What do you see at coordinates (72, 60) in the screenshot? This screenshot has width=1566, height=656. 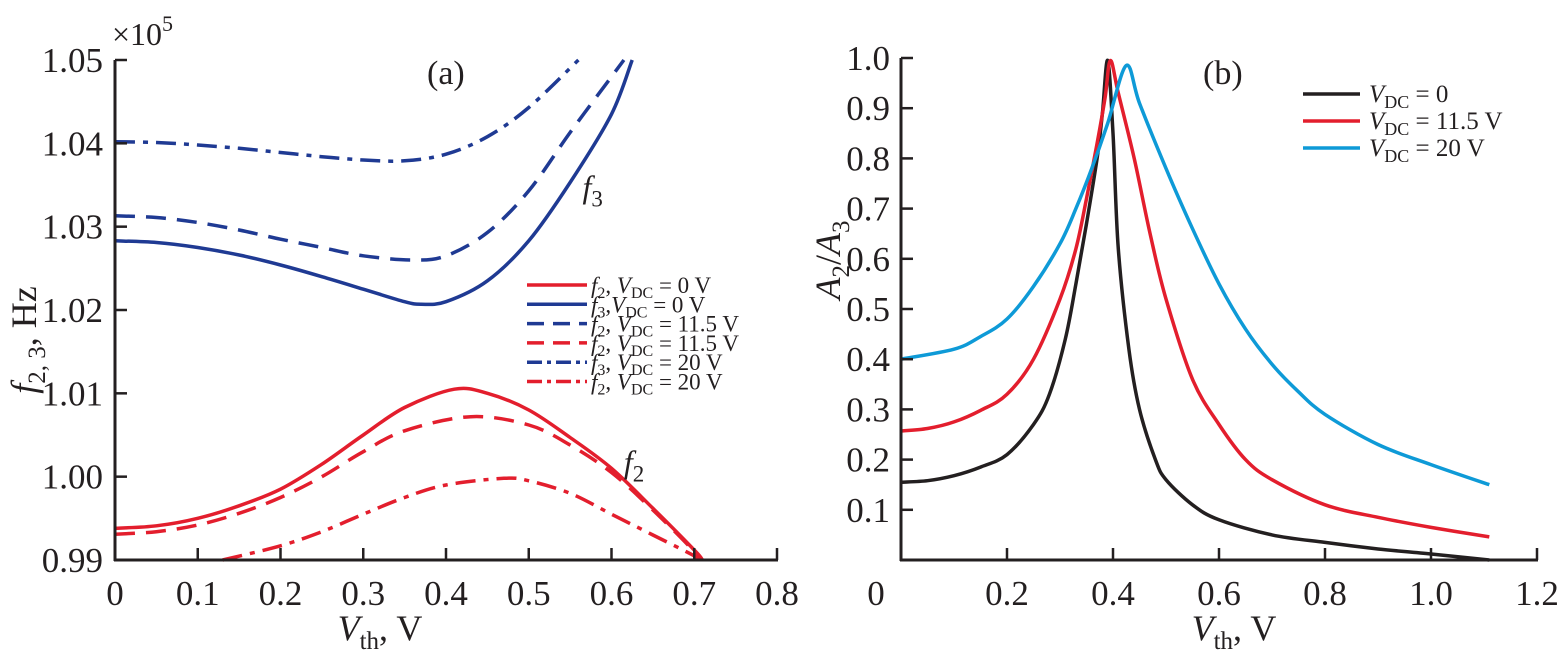 I see `y-tick-label: 1.05` at bounding box center [72, 60].